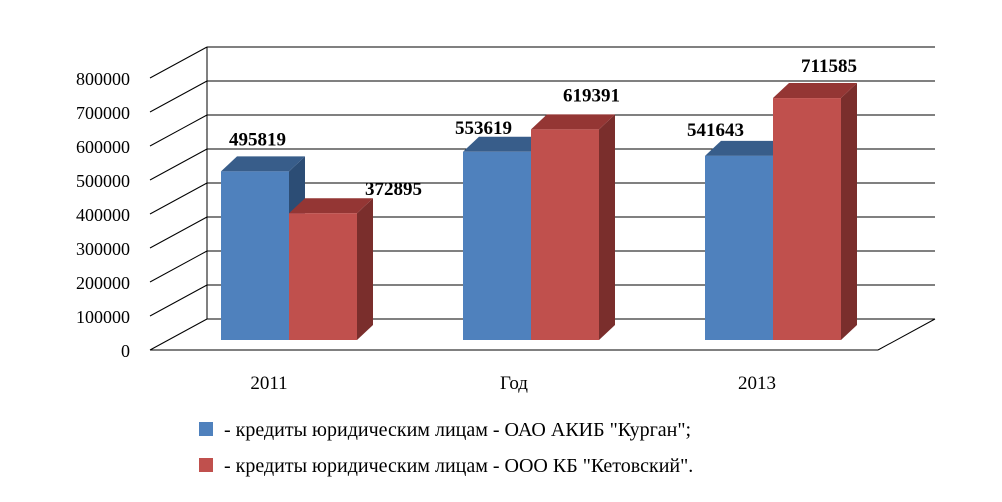 This screenshot has height=502, width=1002. I want to click on y-tick-label: 0, so click(125, 351).